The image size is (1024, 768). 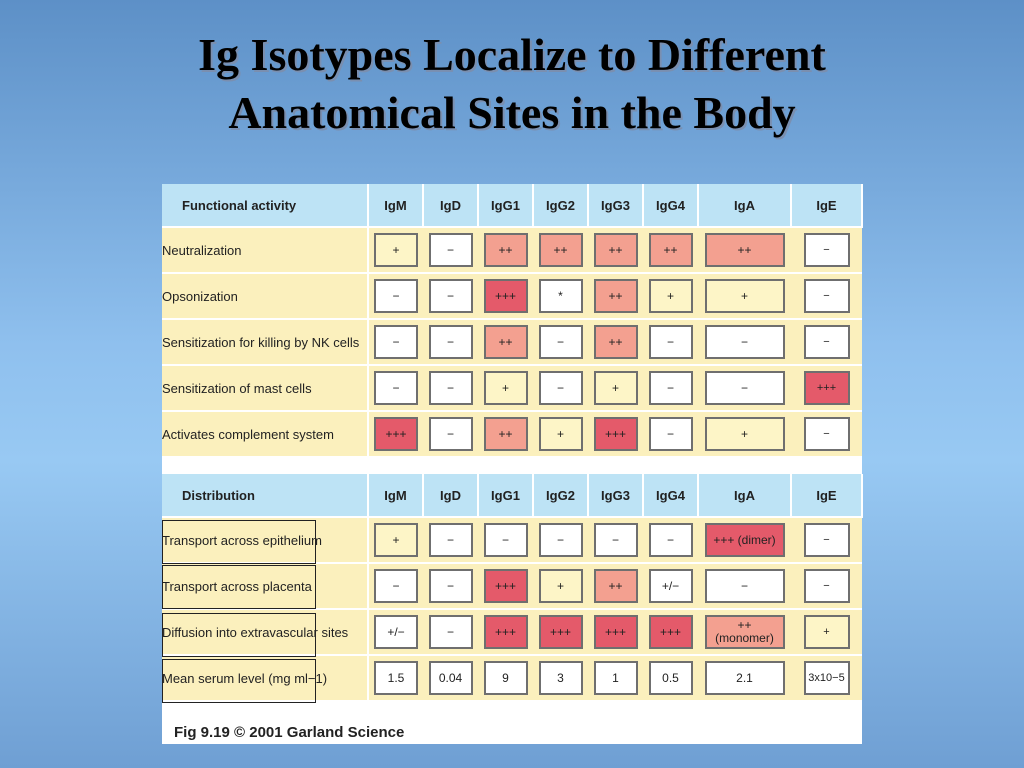 What do you see at coordinates (265, 342) in the screenshot?
I see `functional-row-label: Sensitization for killing by NK cells` at bounding box center [265, 342].